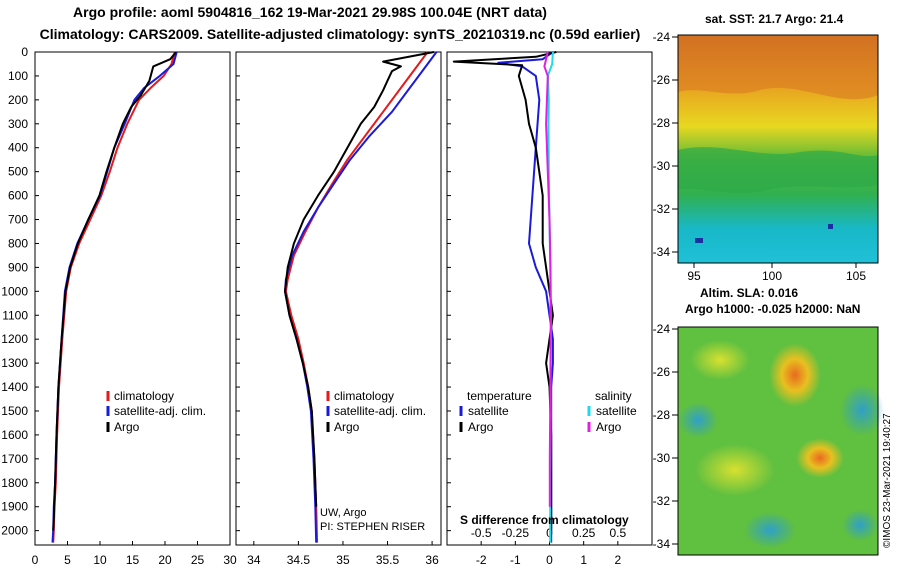 This screenshot has width=900, height=580. What do you see at coordinates (14, 411) in the screenshot?
I see `depth-tick-label: 1500` at bounding box center [14, 411].